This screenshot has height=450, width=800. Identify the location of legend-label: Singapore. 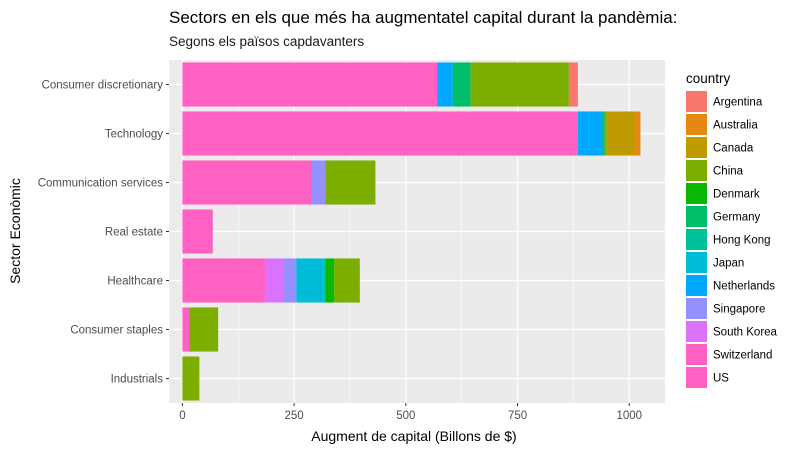
(739, 310).